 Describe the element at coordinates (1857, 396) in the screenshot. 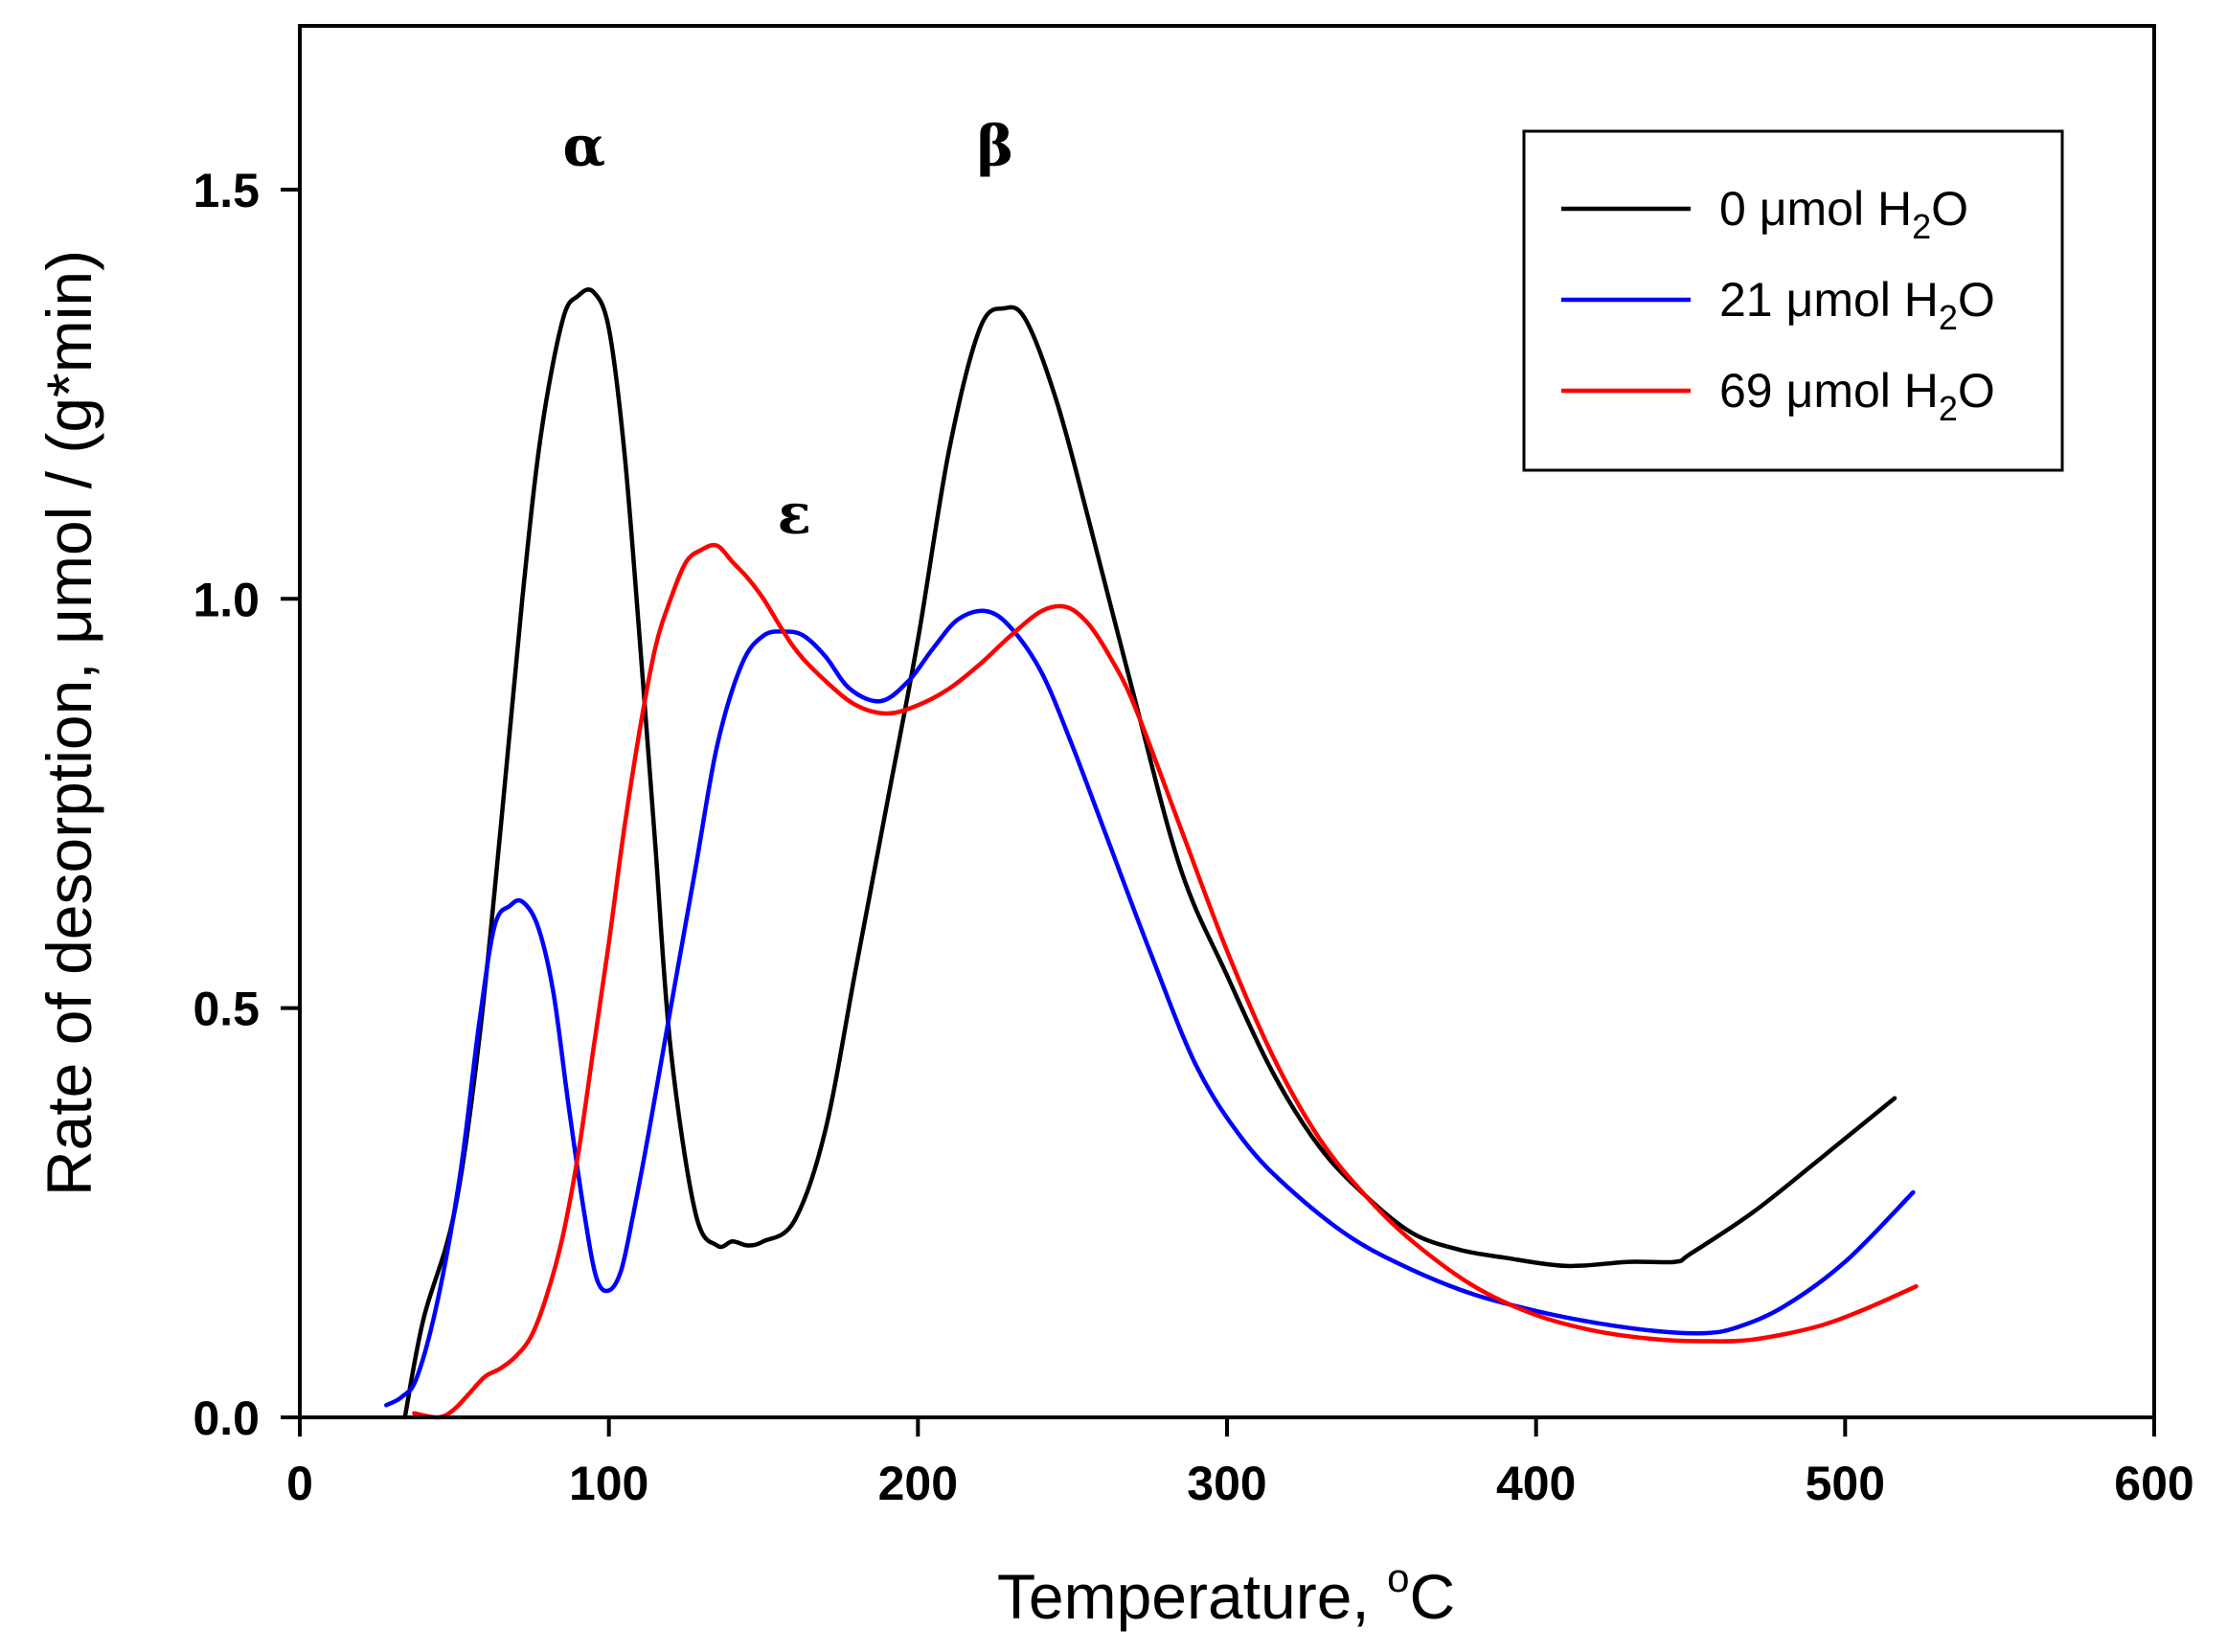

I see `legend-label: 69 μmol H2O` at that location.